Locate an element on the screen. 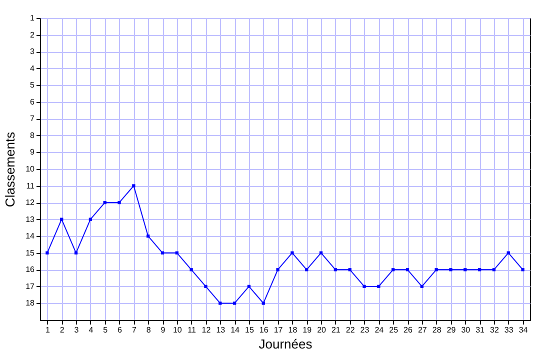 The height and width of the screenshot is (360, 535). y-tick-label: 5 is located at coordinates (33, 85).